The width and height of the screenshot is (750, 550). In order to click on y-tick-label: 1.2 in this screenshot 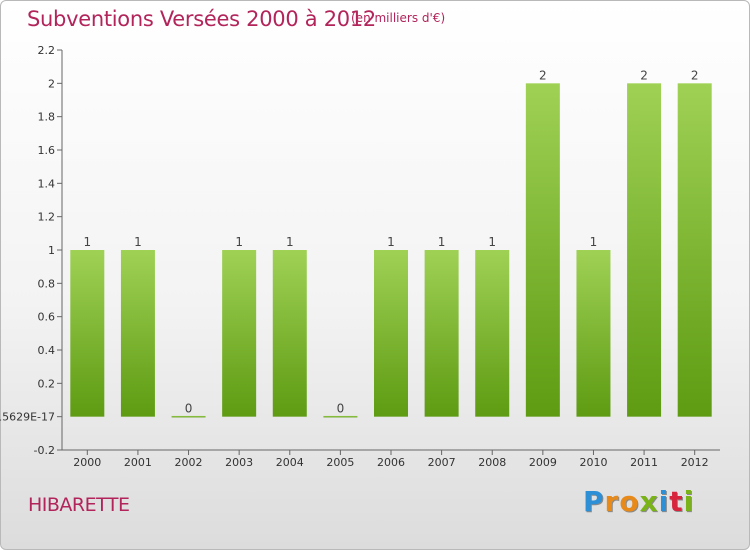, I will do `click(47, 217)`.